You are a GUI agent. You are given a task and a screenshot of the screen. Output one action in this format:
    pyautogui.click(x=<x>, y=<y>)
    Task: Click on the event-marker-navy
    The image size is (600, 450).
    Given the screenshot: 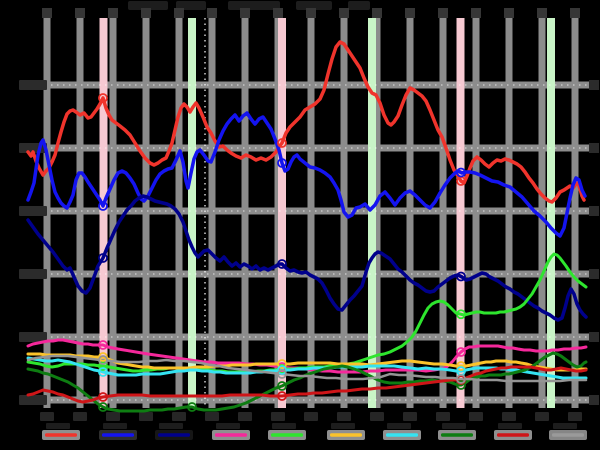 What is the action you would take?
    pyautogui.click(x=103, y=258)
    